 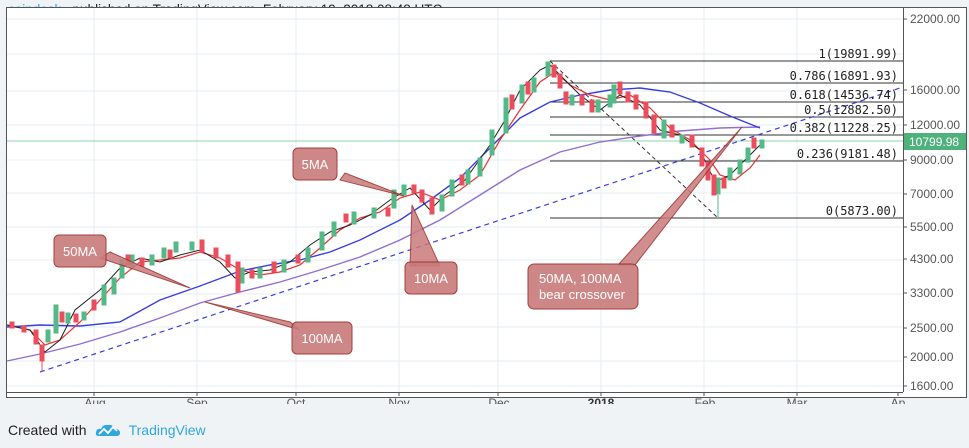 I want to click on y-tick: 22000.00, so click(x=935, y=19).